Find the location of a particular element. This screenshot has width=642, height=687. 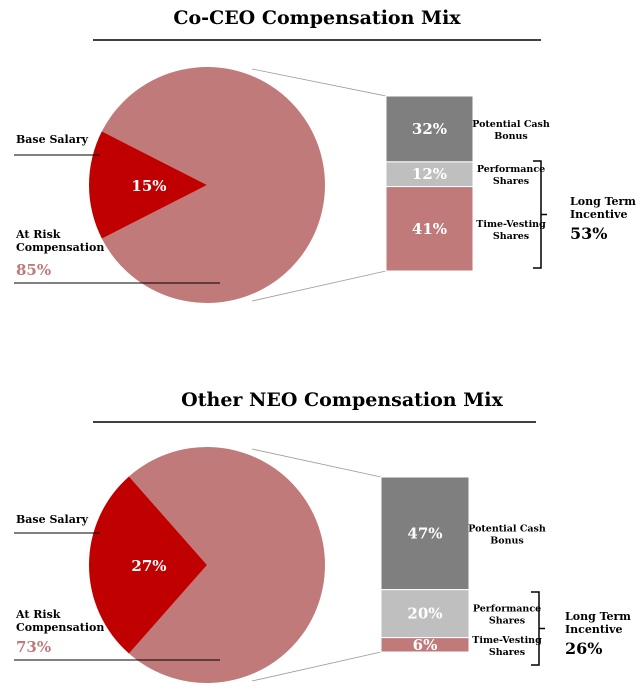

at-risk-pct-label: 85% is located at coordinates (33, 270).